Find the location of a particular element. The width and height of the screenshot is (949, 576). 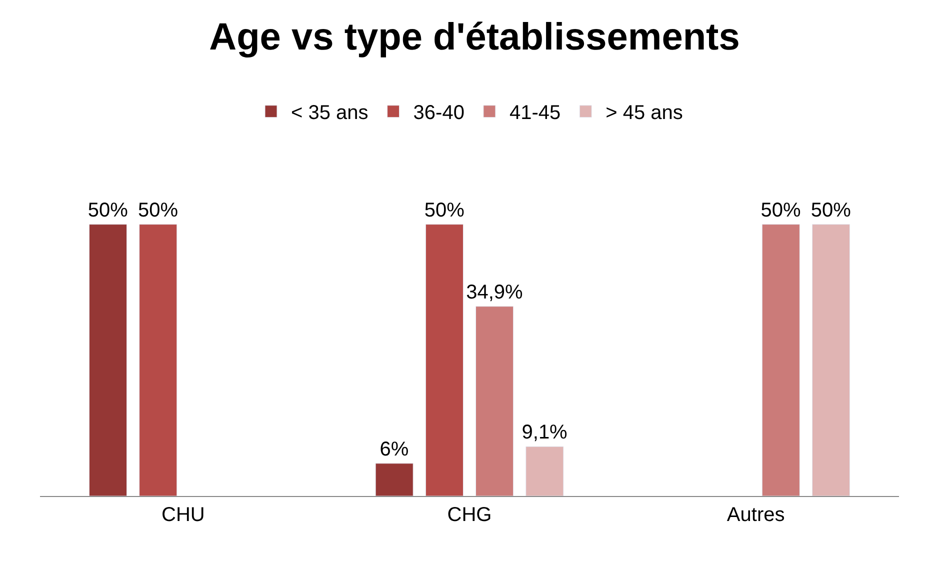

legend-label: < 35 ans is located at coordinates (329, 113).